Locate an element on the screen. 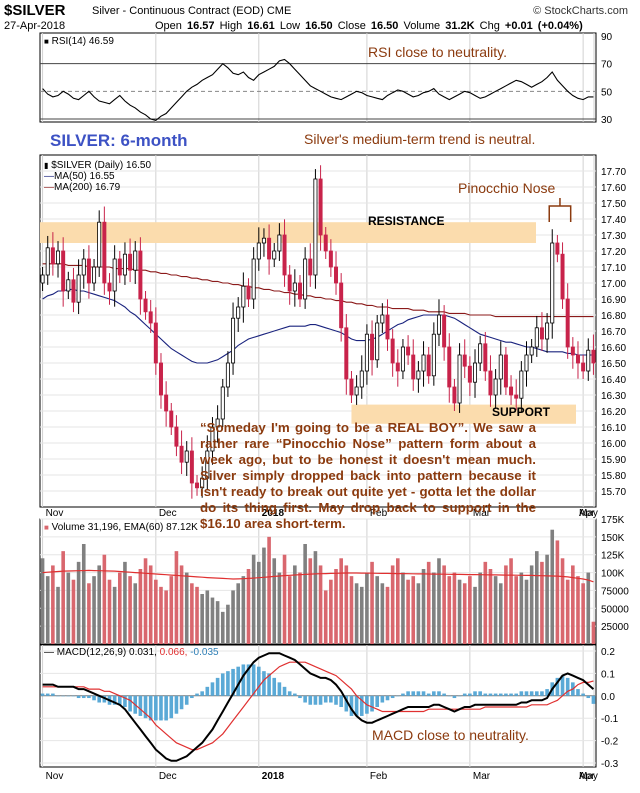 This screenshot has height=793, width=640. macd-x-label: Mar is located at coordinates (482, 776).